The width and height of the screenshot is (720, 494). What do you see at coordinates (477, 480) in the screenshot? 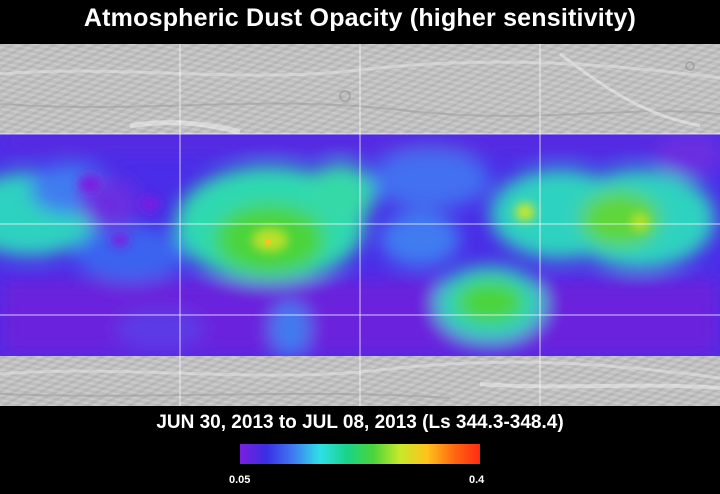
I see `colorbar-max-label: 0.4` at bounding box center [477, 480].